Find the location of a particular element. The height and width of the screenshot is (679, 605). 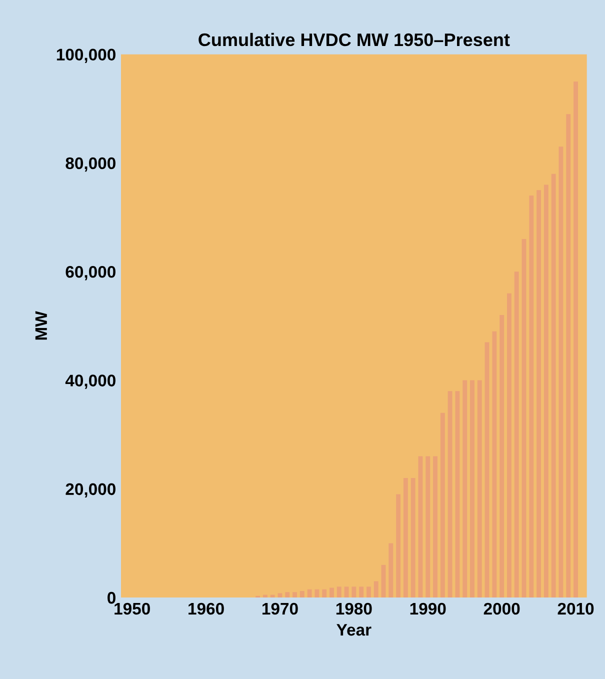

y-tick-label: 60,000 is located at coordinates (91, 273).